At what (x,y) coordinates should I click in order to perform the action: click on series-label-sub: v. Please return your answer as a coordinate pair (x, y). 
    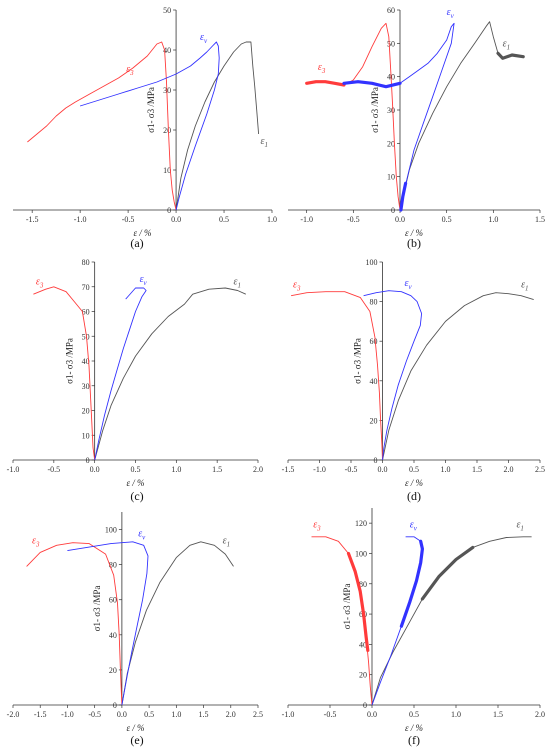
    Looking at the image, I should click on (206, 41).